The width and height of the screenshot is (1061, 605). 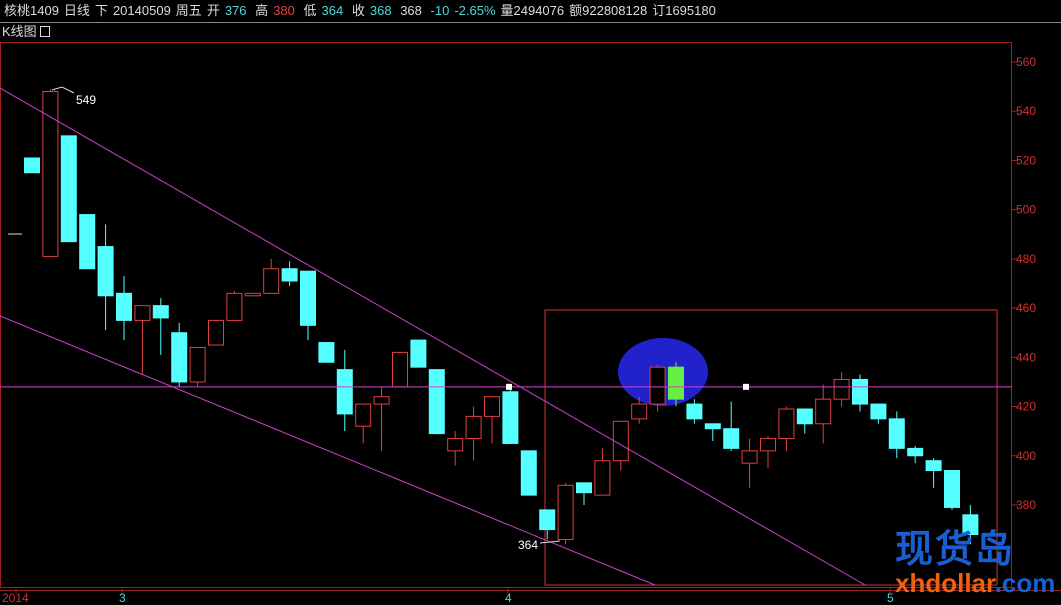 What do you see at coordinates (188, 10) in the screenshot?
I see `weekday: 周五` at bounding box center [188, 10].